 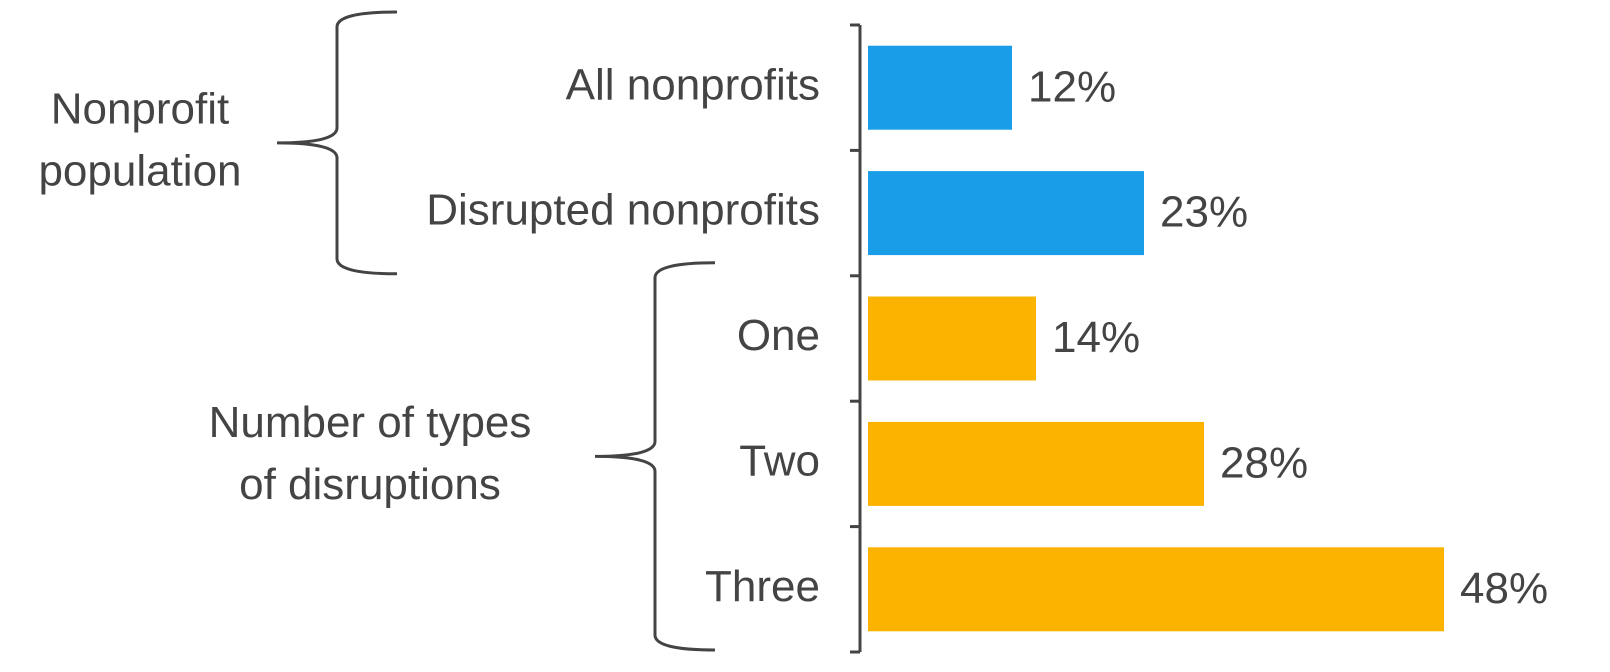 What do you see at coordinates (779, 461) in the screenshot?
I see `category-label: Two` at bounding box center [779, 461].